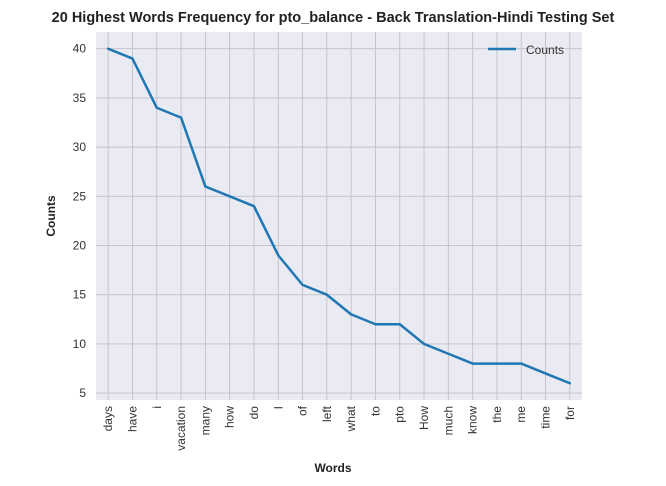 The height and width of the screenshot is (486, 666). Describe the element at coordinates (327, 413) in the screenshot. I see `x-tick-label: left` at that location.